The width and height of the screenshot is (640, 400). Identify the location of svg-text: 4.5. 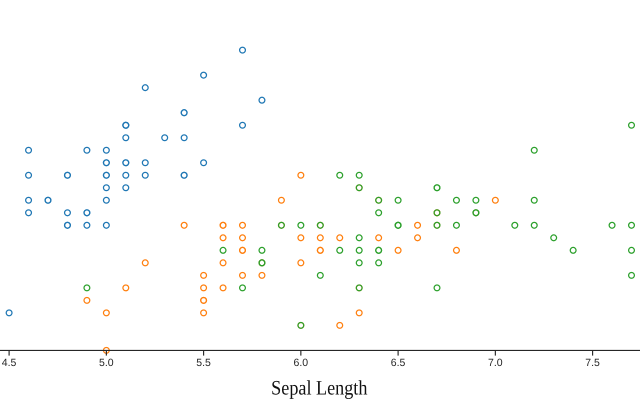
(9, 363).